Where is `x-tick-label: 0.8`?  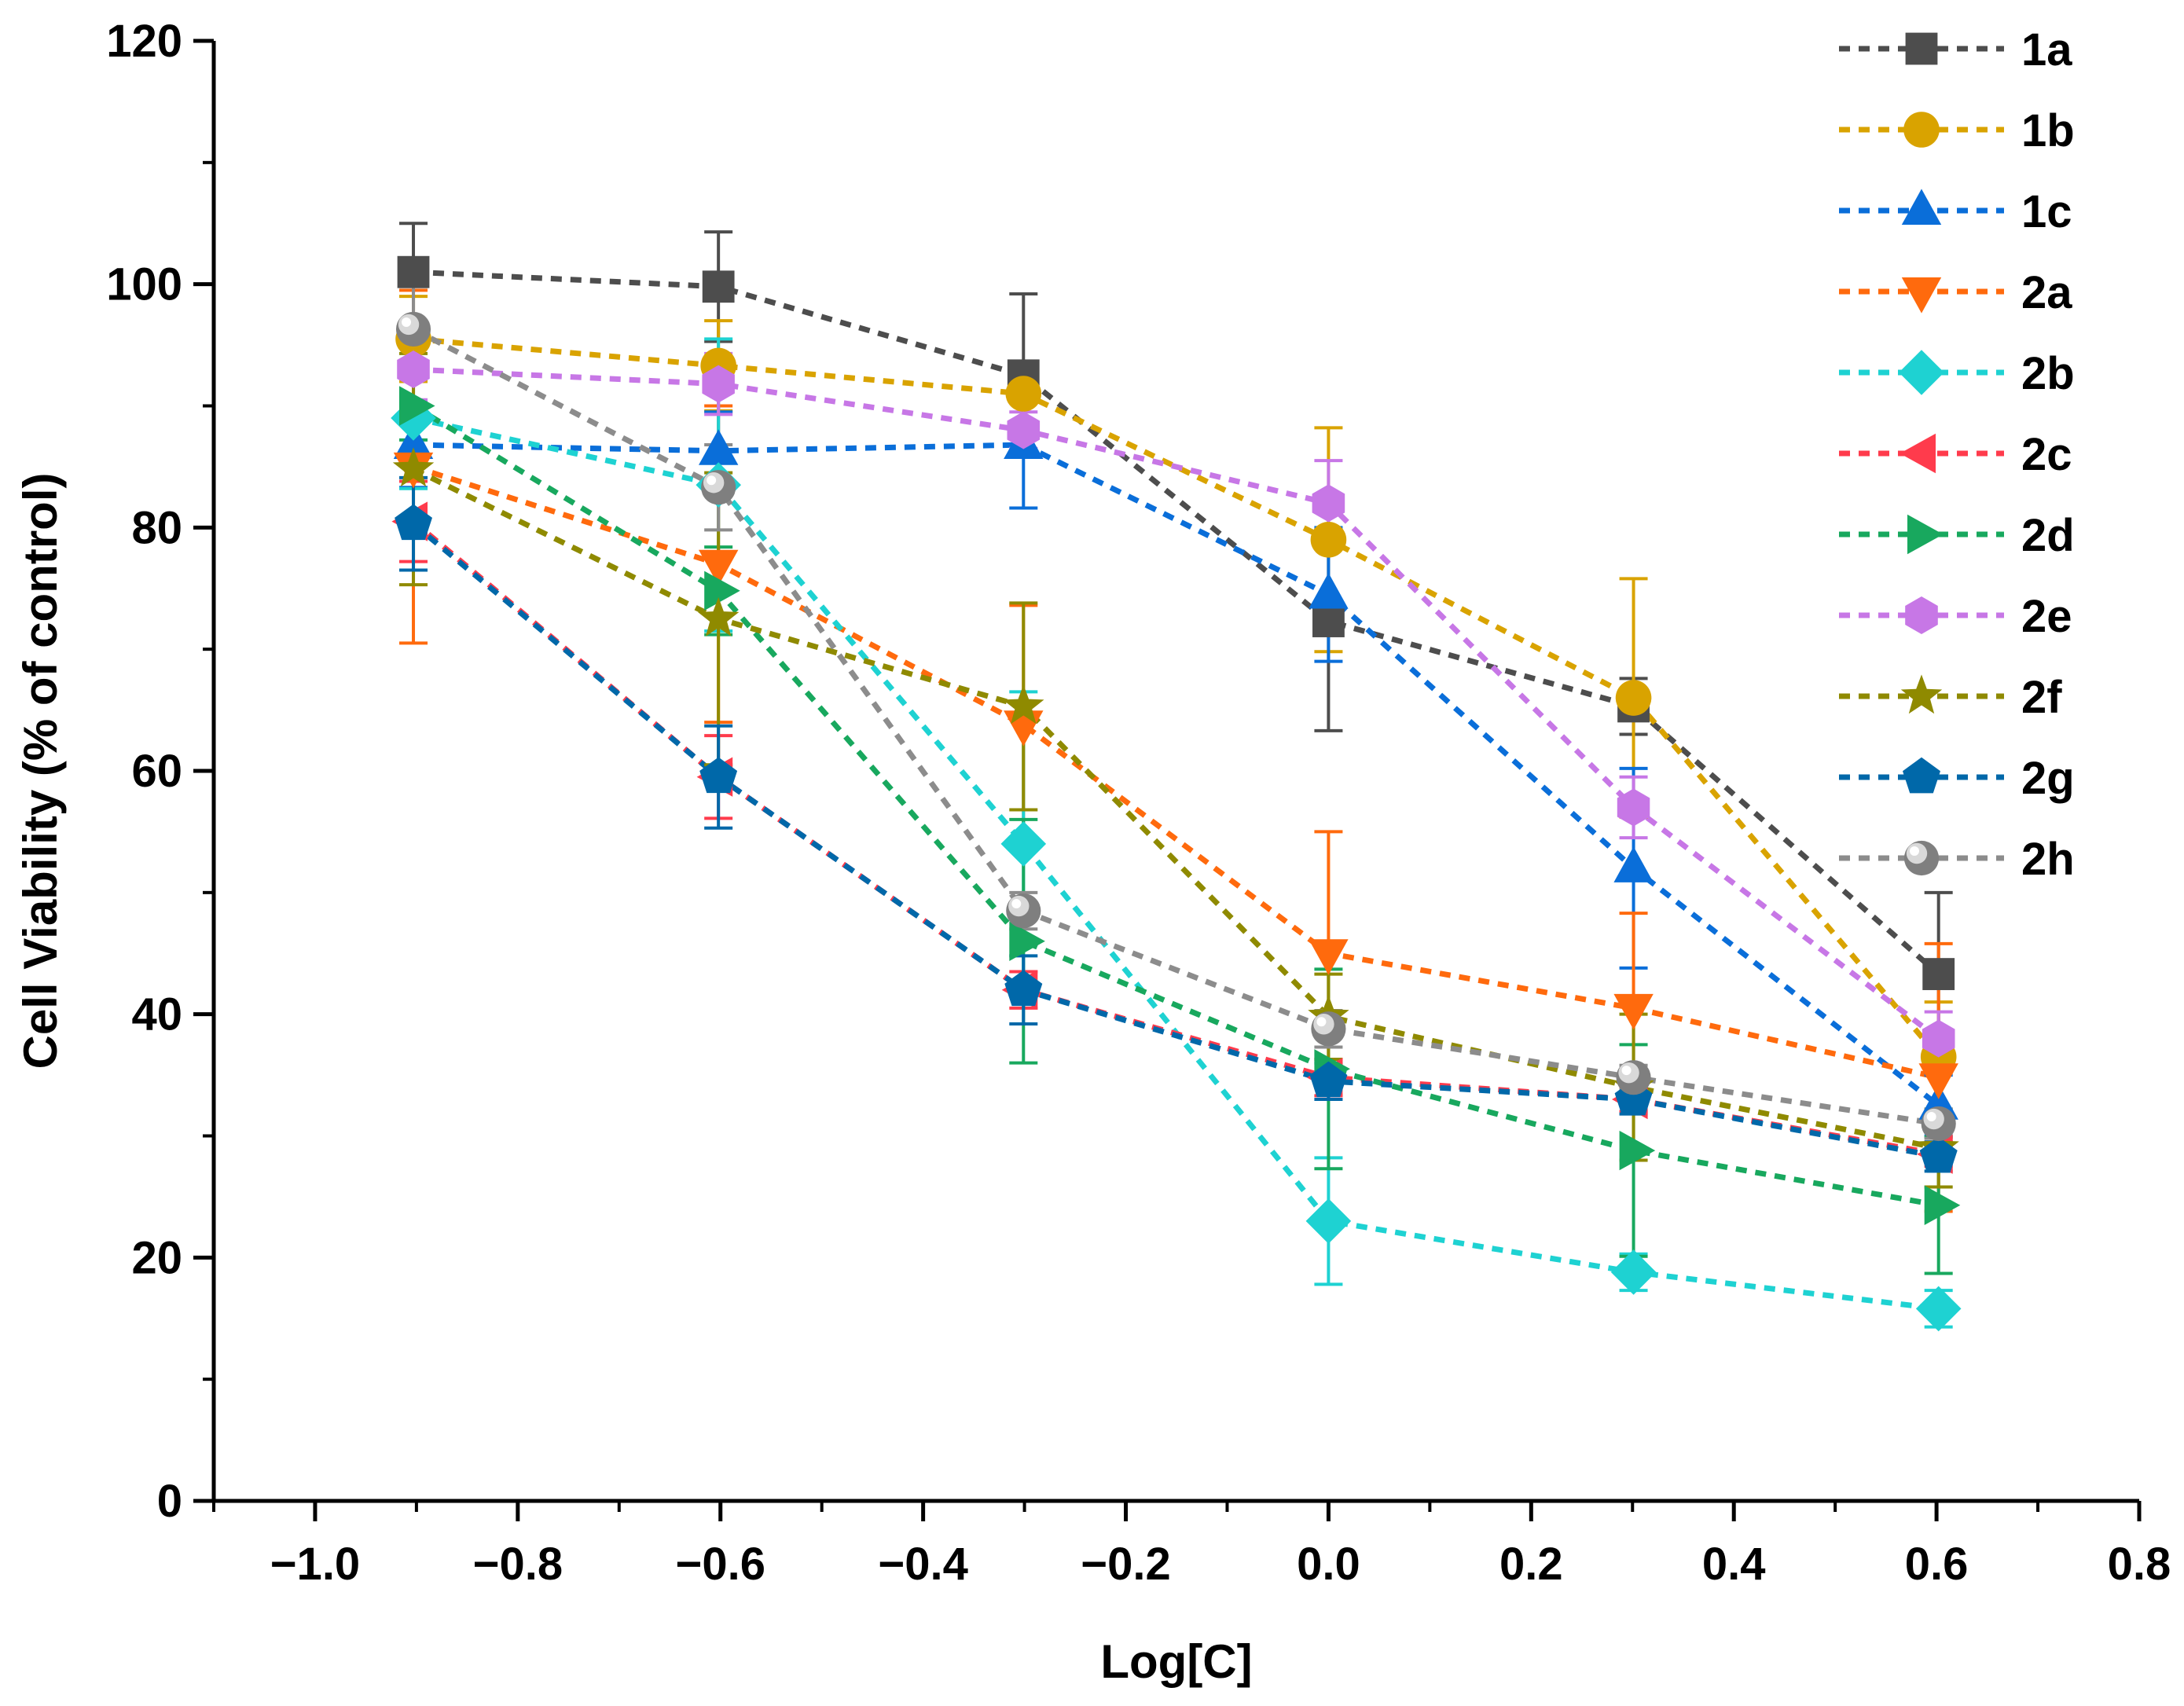
x-tick-label: 0.8 is located at coordinates (2139, 1564).